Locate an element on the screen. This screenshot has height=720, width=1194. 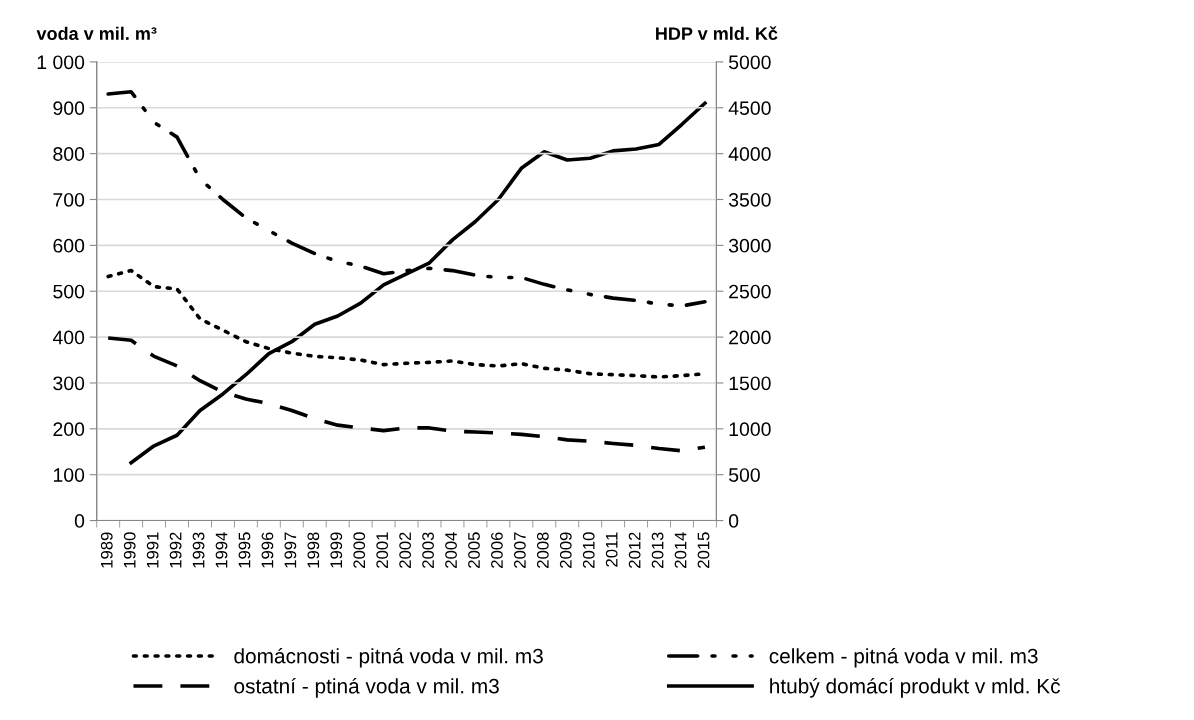
y-axis-title: voda v mil. m³ is located at coordinates (96, 33).